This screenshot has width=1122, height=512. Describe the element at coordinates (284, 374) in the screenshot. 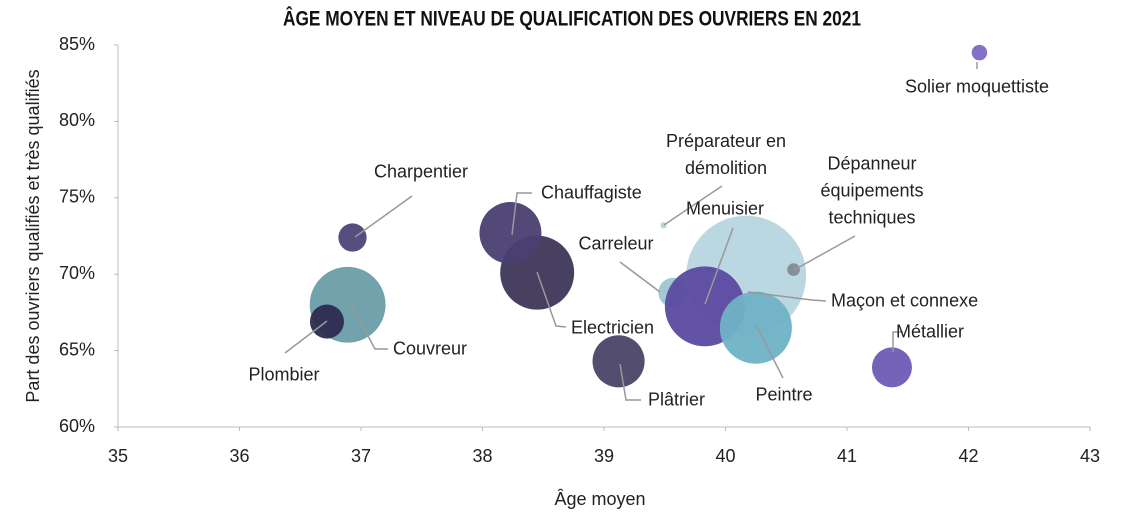

I see `bubble-label: Plombier` at that location.